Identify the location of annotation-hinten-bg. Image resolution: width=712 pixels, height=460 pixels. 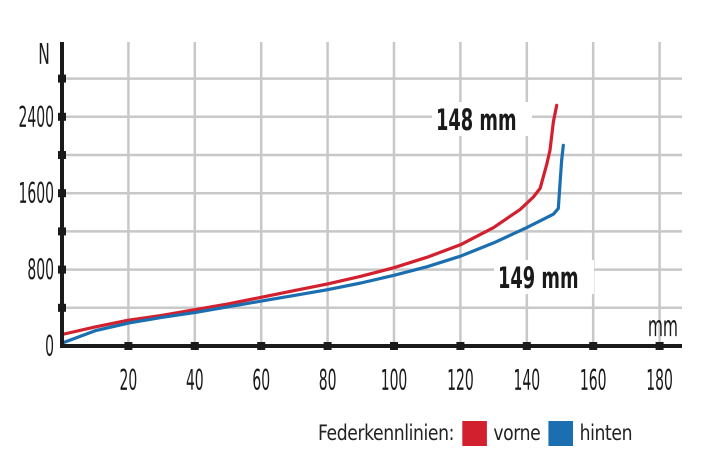
(544, 277).